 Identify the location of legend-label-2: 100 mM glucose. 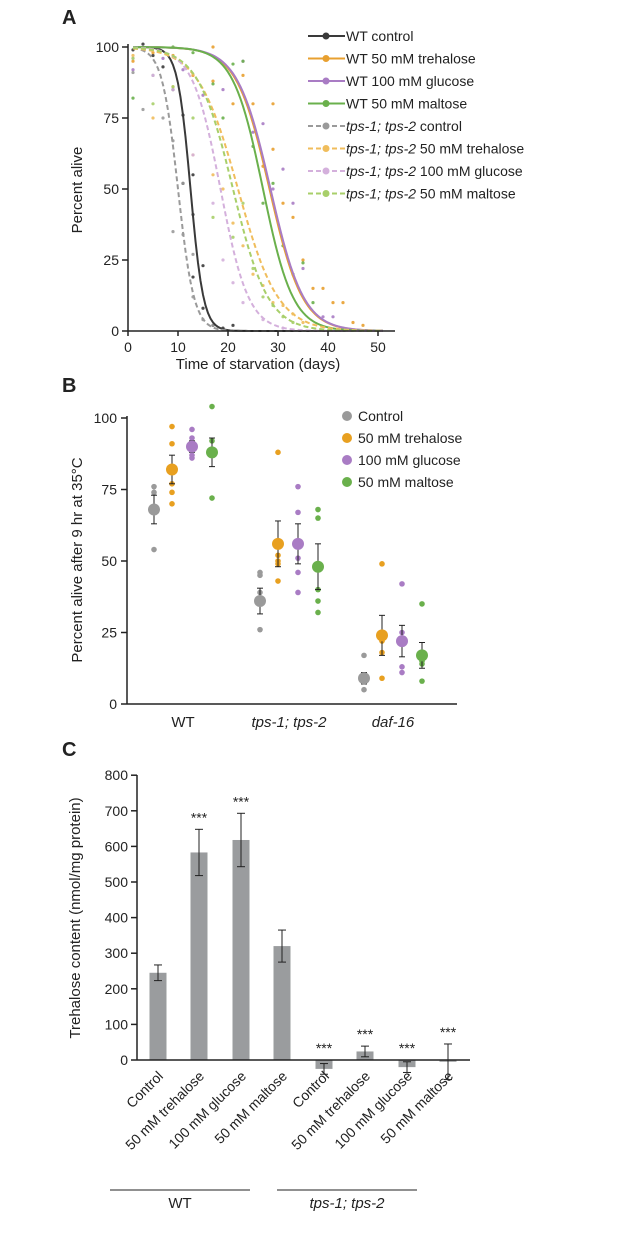
(409, 460).